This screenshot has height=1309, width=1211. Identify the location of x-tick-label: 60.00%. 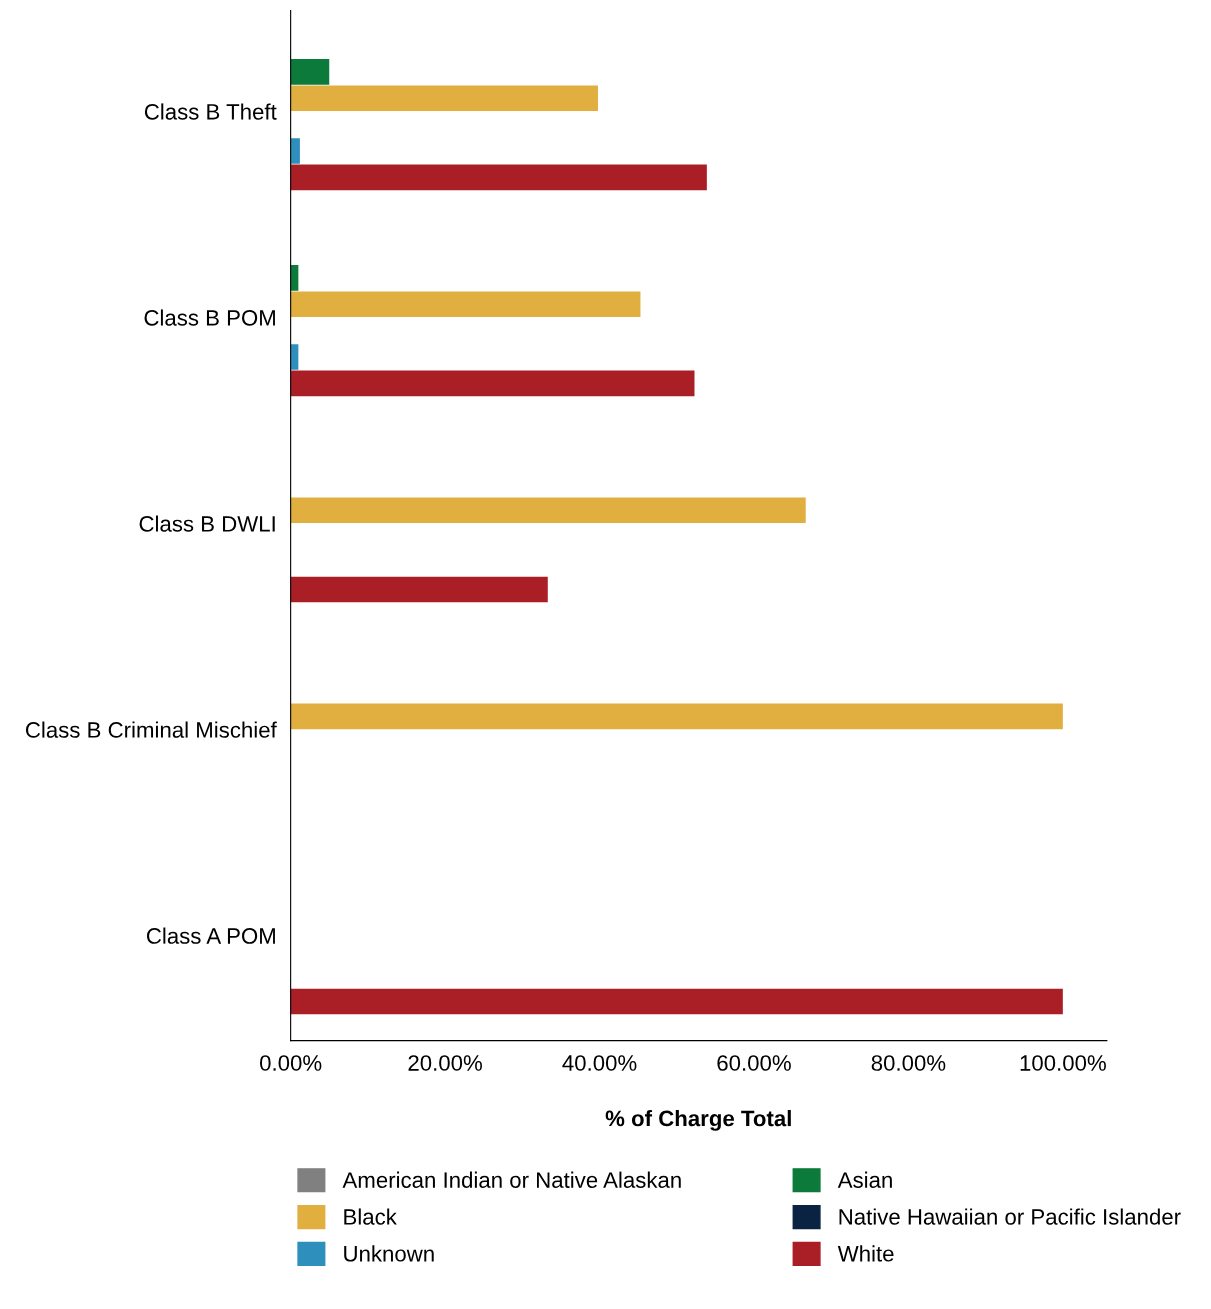
(754, 1063).